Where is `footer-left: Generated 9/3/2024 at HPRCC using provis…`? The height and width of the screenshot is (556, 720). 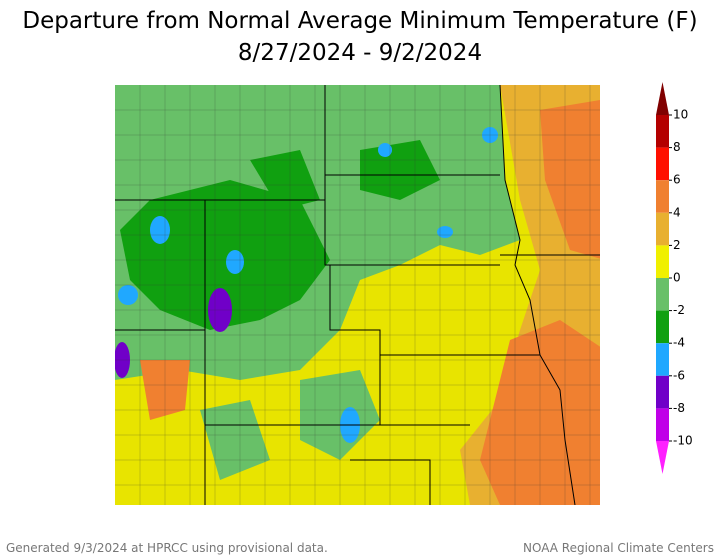
footer-left: Generated 9/3/2024 at HPRCC using provis… is located at coordinates (167, 548).